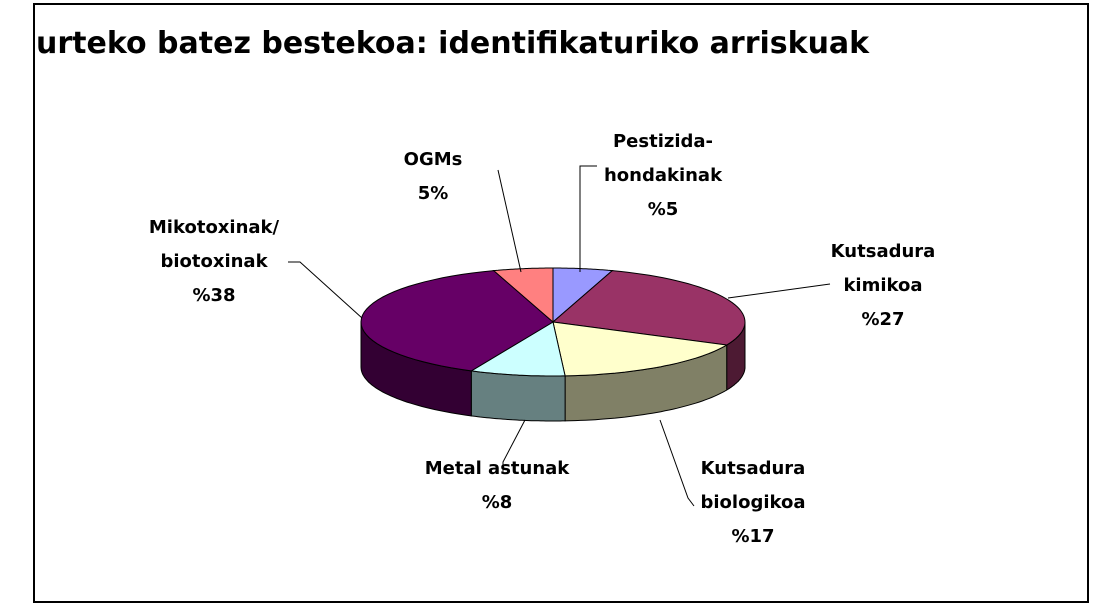 Image resolution: width=1097 pixels, height=603 pixels. What do you see at coordinates (663, 209) in the screenshot?
I see `value-label: %5` at bounding box center [663, 209].